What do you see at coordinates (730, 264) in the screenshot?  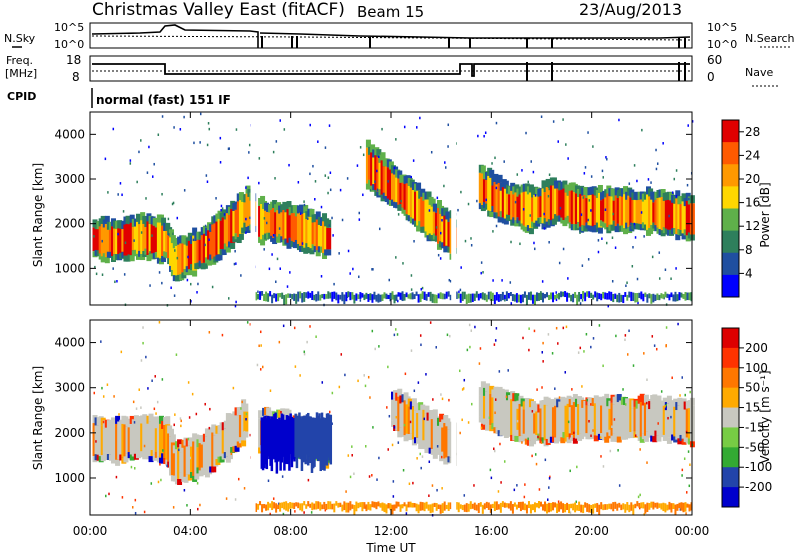 I see `colorbar-segment` at bounding box center [730, 264].